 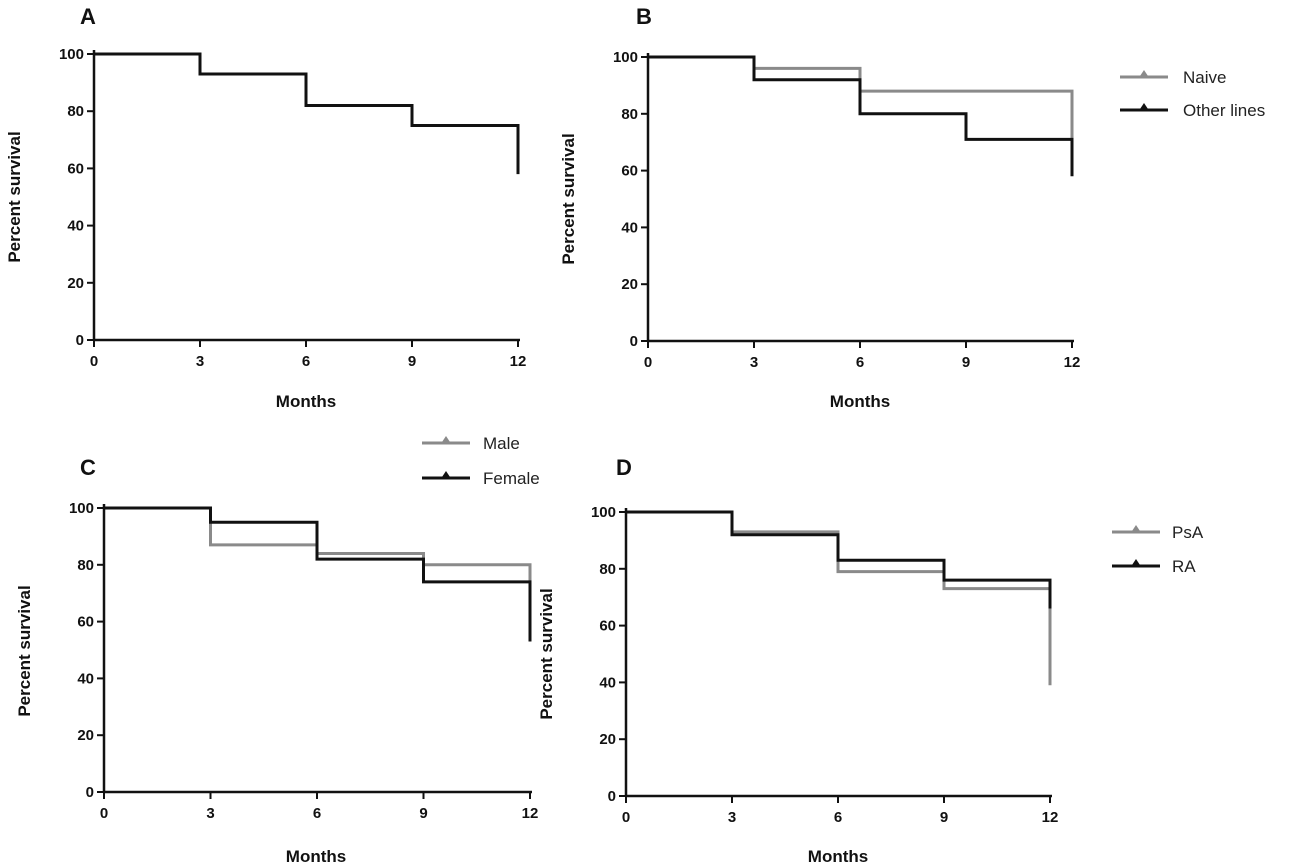 What do you see at coordinates (1224, 110) in the screenshot?
I see `legend-label-other-lines: Other lines` at bounding box center [1224, 110].